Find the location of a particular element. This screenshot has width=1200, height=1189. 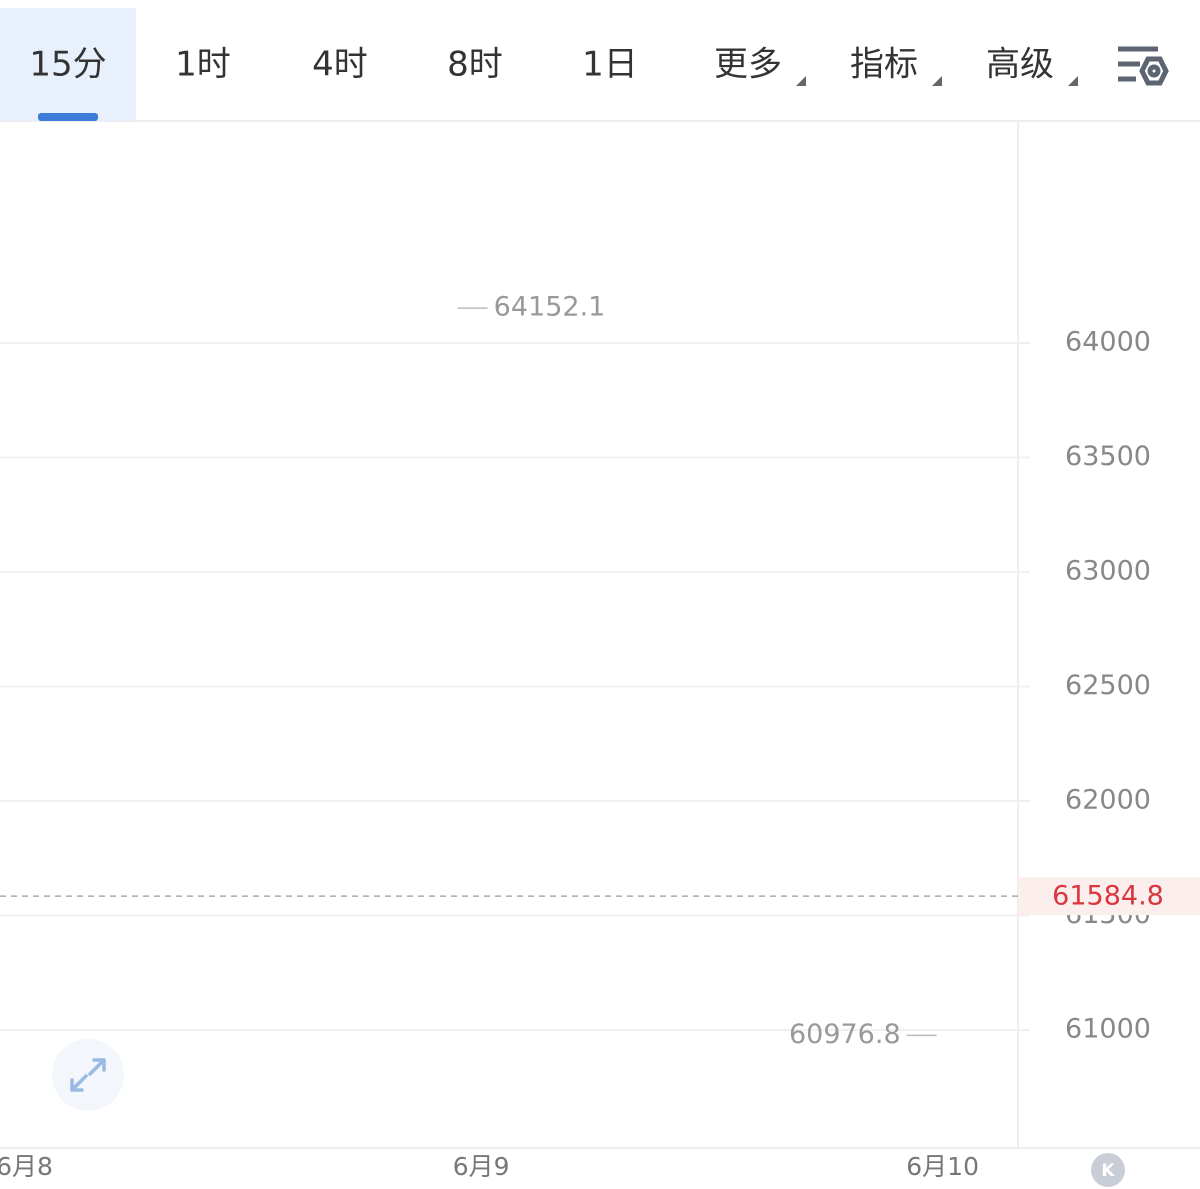

y-tick-label: 64000 is located at coordinates (1108, 342).